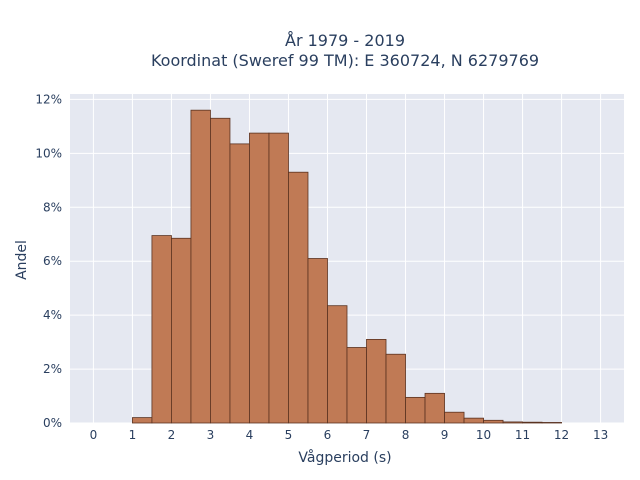  I want to click on y-tick-label: 6%, so click(52, 261).